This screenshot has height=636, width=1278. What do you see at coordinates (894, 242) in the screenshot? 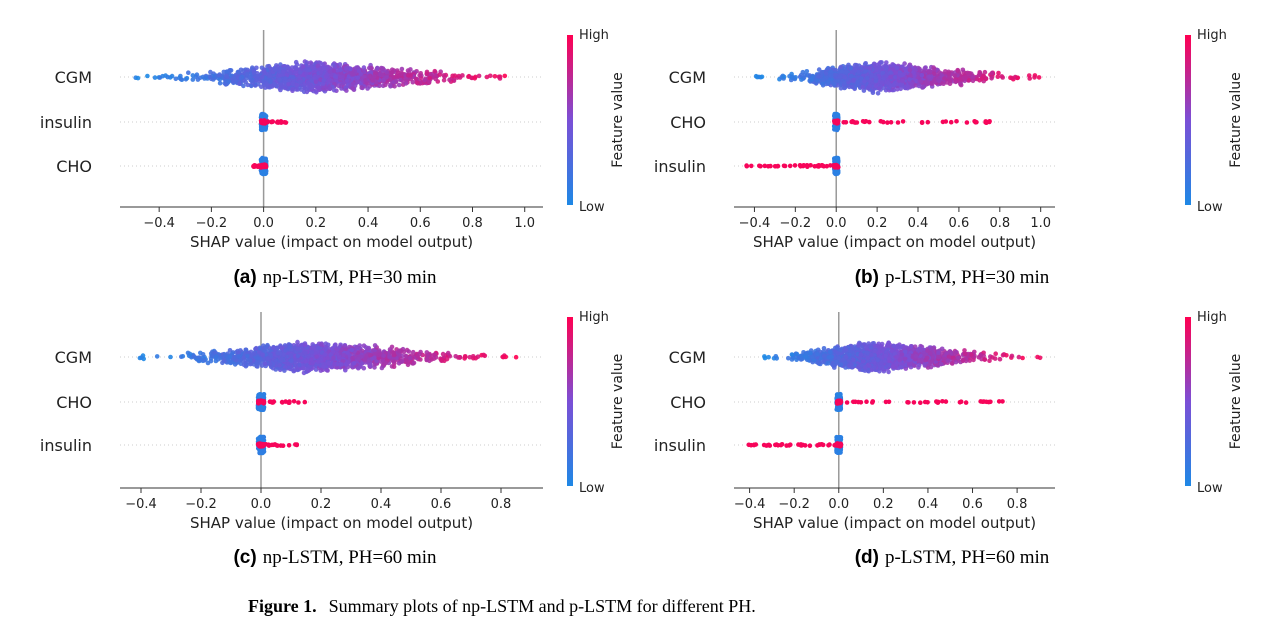
I see `x-axis-label: SHAP value (impact on model output)` at bounding box center [894, 242].